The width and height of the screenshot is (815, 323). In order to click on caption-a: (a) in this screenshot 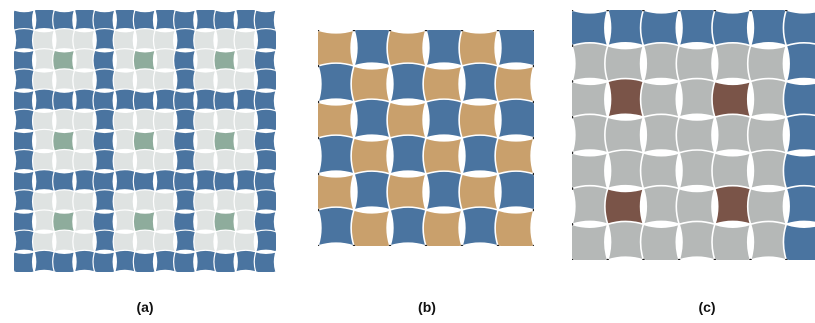, I will do `click(144, 307)`.